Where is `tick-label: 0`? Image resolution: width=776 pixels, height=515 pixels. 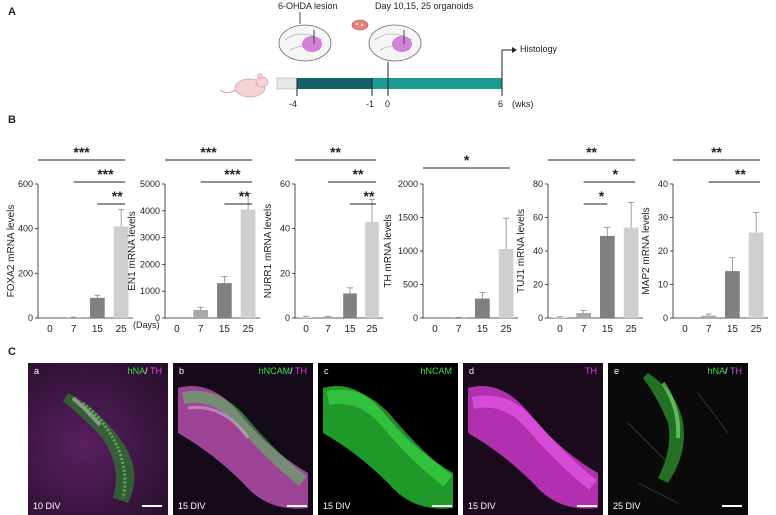 tick-label: 0 is located at coordinates (388, 104).